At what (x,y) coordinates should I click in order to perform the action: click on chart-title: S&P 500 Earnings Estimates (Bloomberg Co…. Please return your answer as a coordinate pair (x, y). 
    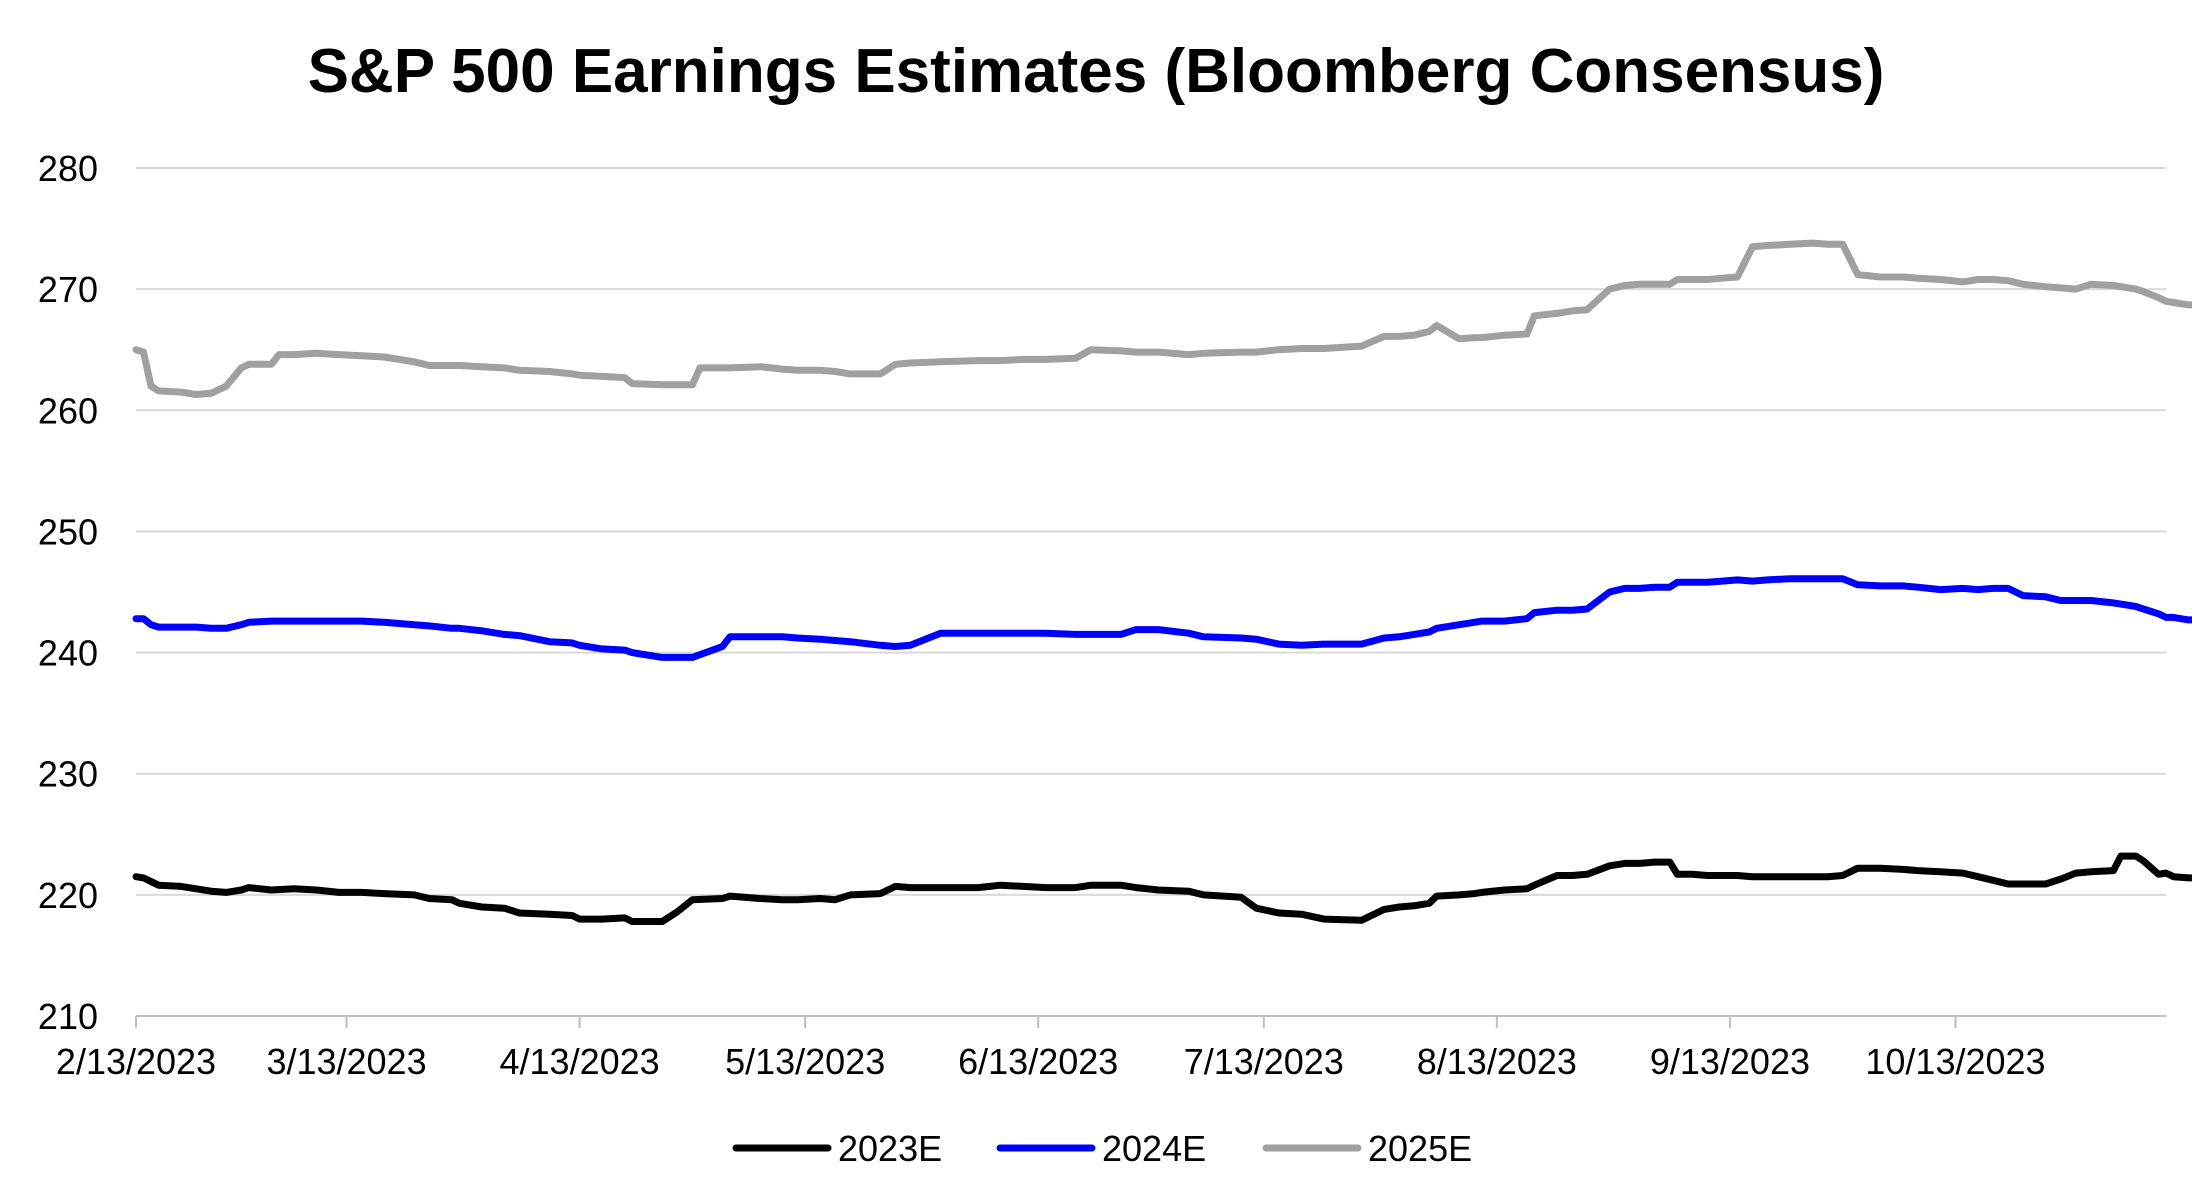
    Looking at the image, I should click on (1096, 71).